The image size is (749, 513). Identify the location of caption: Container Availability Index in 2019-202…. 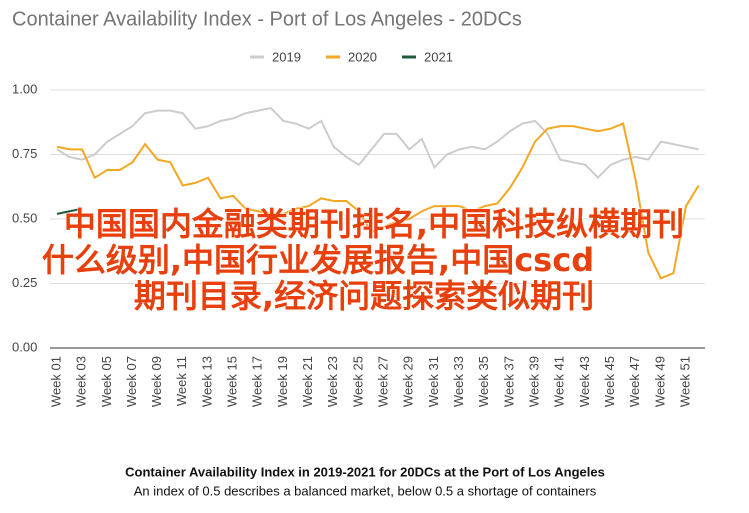
(365, 471).